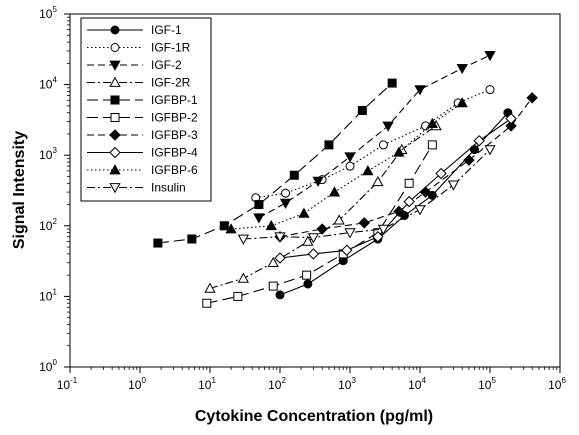  Describe the element at coordinates (48, 154) in the screenshot. I see `y-tick-label: 10³` at that location.